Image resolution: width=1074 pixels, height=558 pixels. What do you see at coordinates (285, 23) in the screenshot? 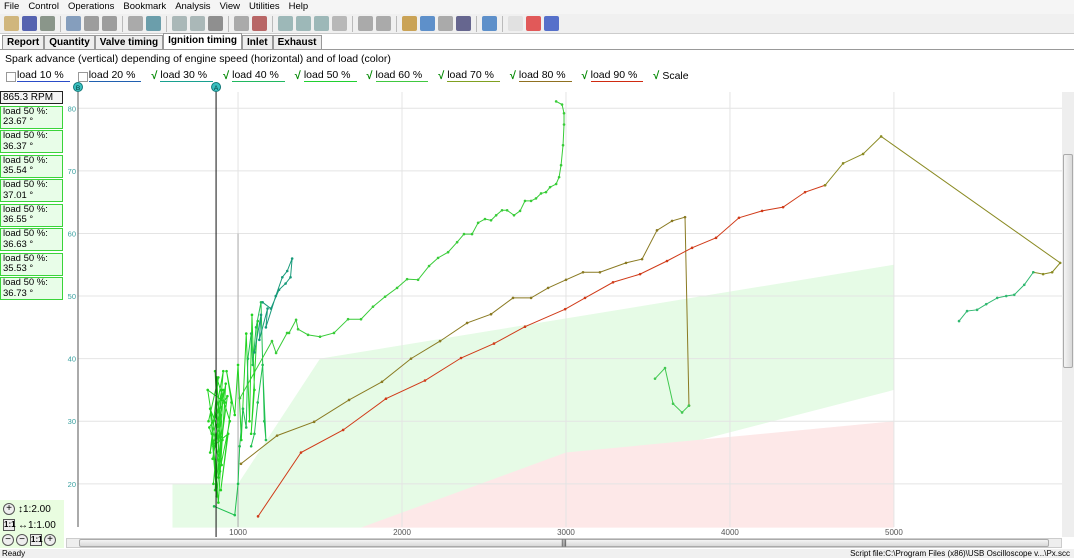
I see `check-icon` at bounding box center [285, 23].